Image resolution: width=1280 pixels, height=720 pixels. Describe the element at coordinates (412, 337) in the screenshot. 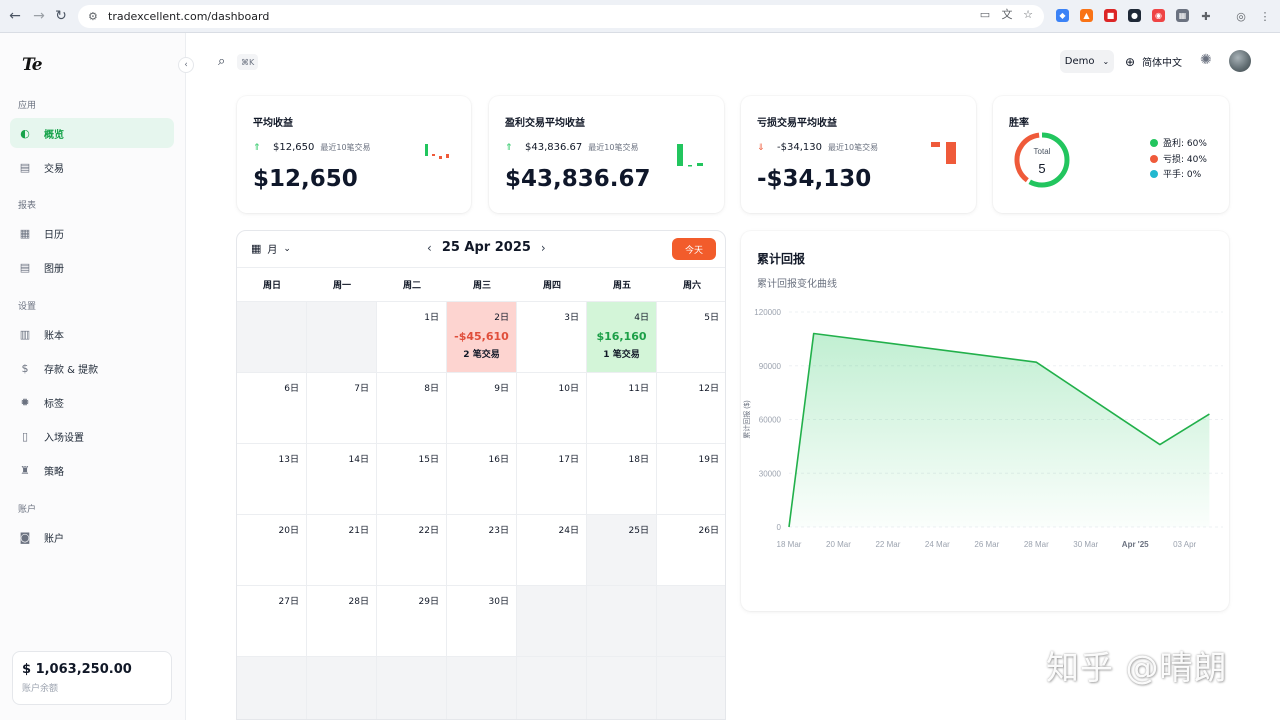

I see `calendar-day-cell: 1日` at that location.